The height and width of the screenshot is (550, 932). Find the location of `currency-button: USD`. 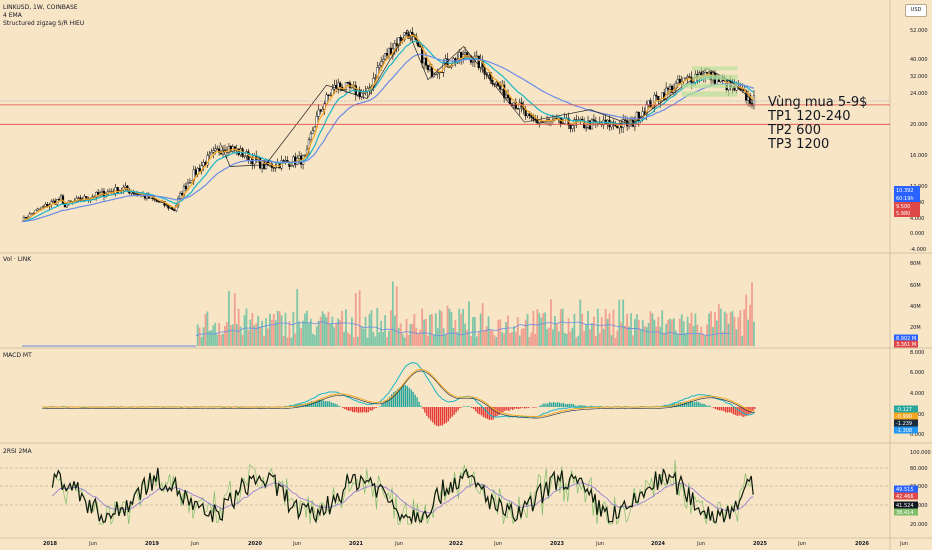

currency-button: USD is located at coordinates (916, 10).